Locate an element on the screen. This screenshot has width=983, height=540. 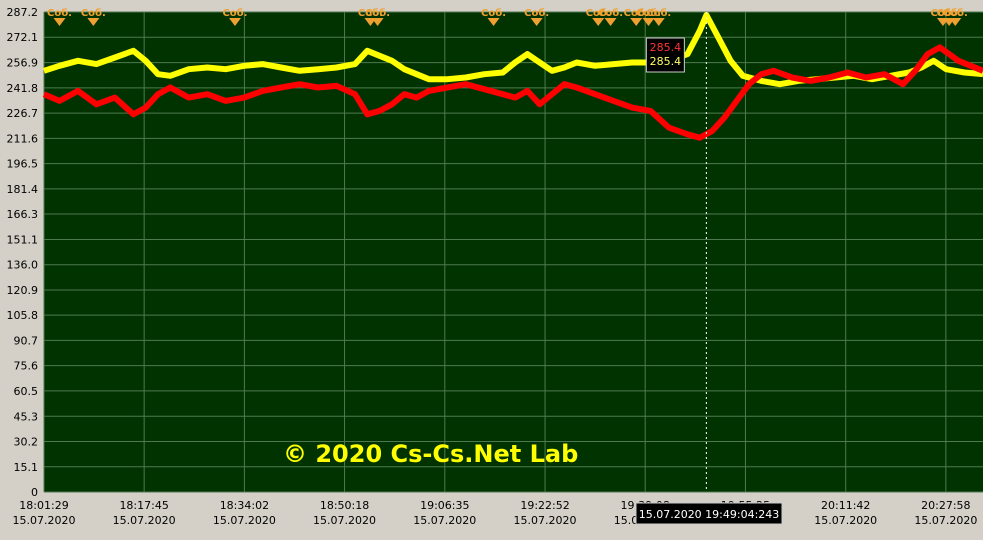
y-tick-label: 90.7 is located at coordinates (26, 340).